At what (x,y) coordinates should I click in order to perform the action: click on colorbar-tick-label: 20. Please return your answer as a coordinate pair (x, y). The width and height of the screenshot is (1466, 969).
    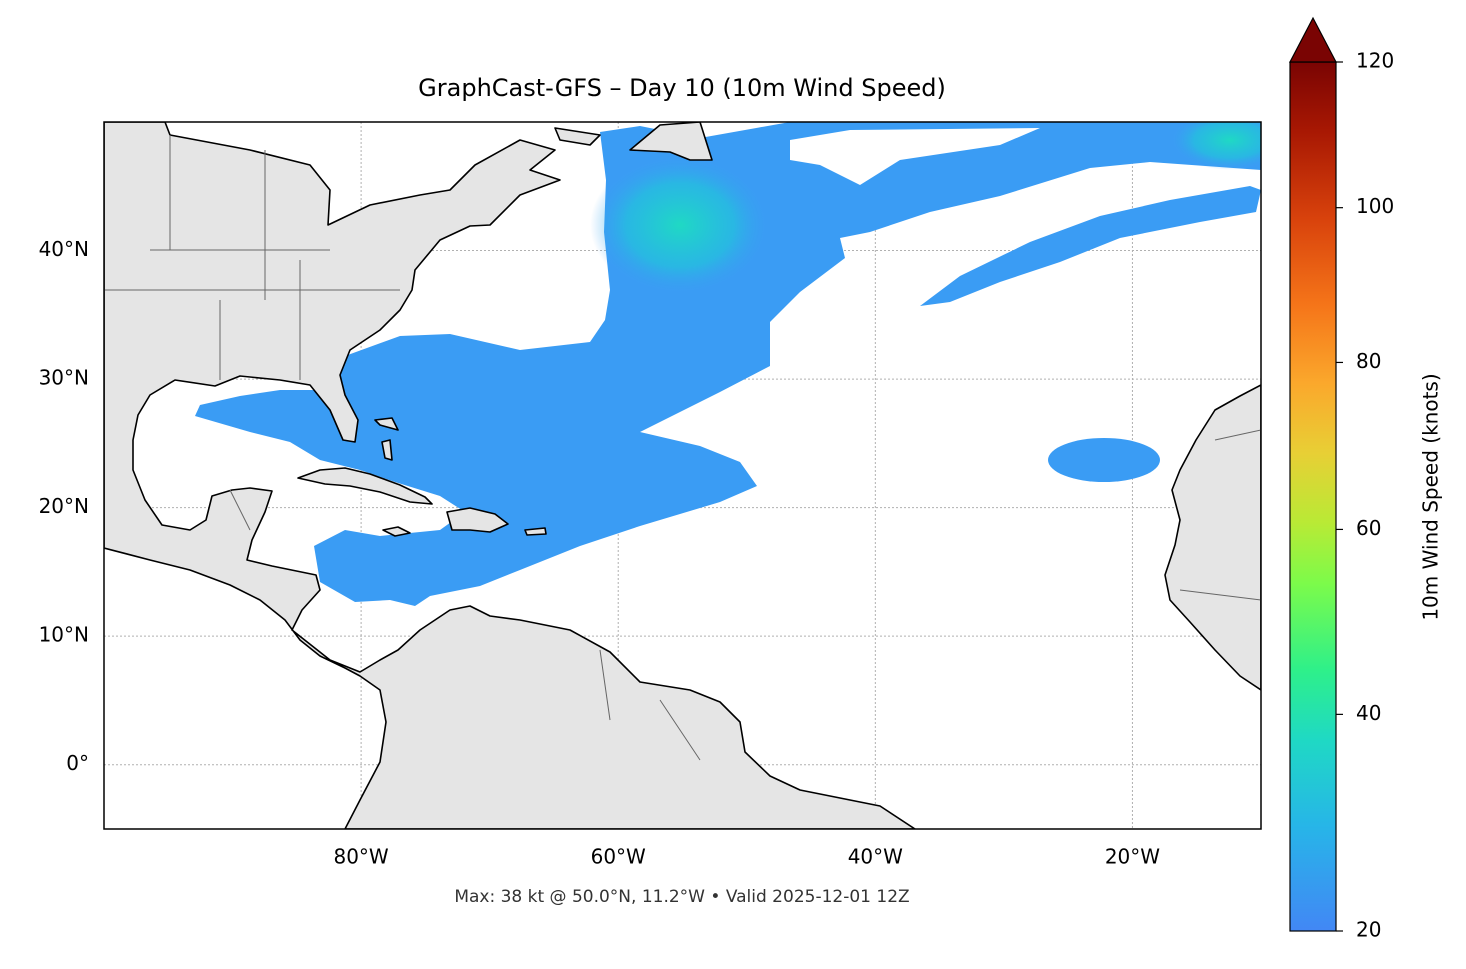
    Looking at the image, I should click on (1368, 930).